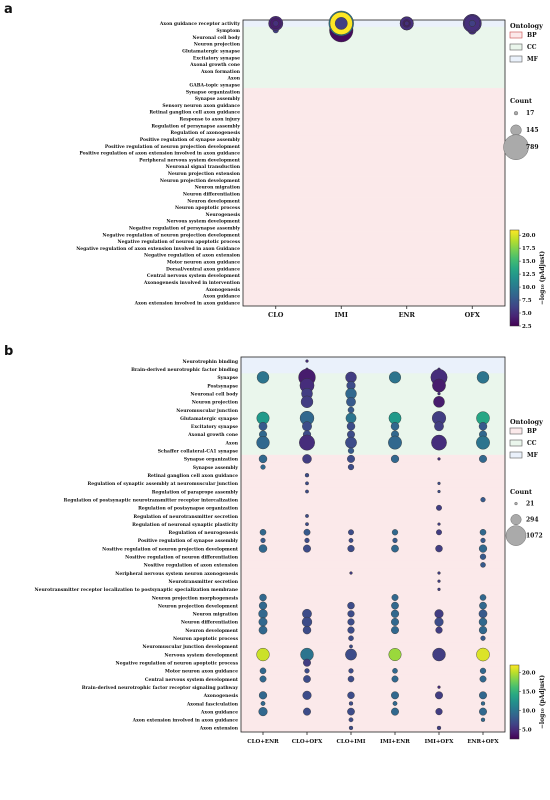 The image size is (550, 800). What do you see at coordinates (216, 468) in the screenshot?
I see `term-label: Synapse assembly` at bounding box center [216, 468].